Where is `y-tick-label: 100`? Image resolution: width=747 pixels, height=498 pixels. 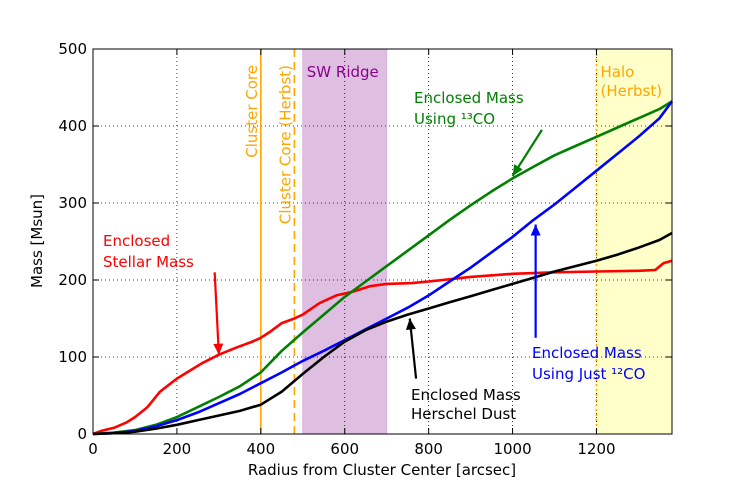 y-tick-label: 100 is located at coordinates (72, 357).